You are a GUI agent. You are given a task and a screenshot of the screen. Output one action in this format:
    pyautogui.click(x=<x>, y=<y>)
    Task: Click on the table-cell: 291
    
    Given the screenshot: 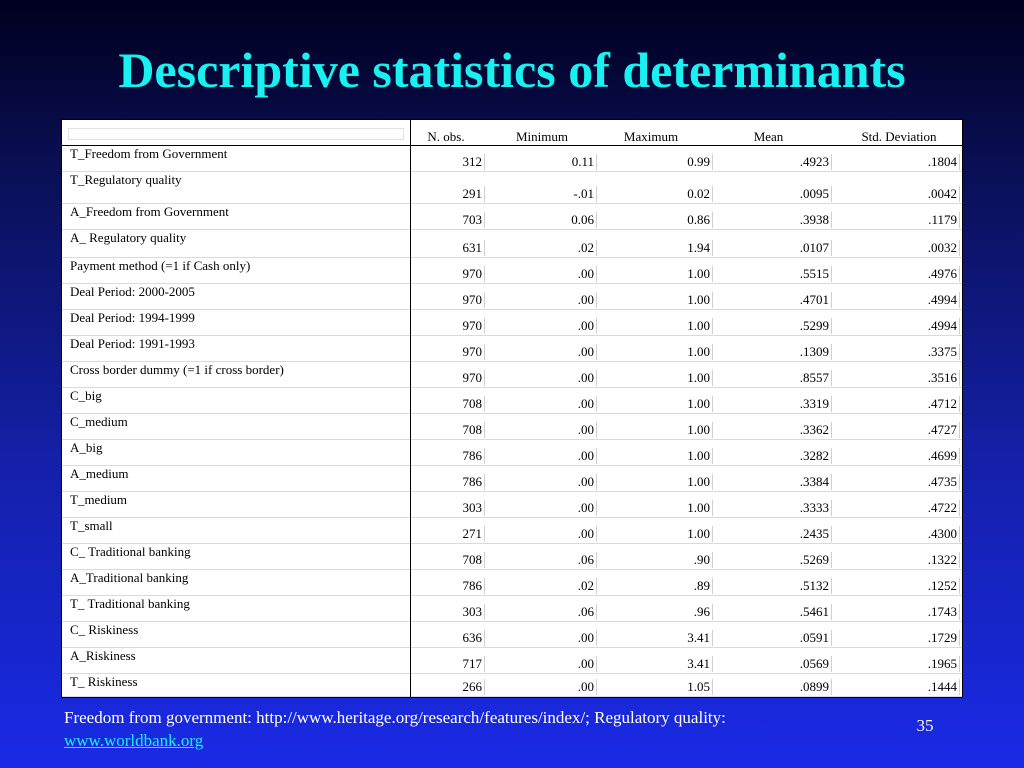 What is the action you would take?
    pyautogui.click(x=448, y=194)
    